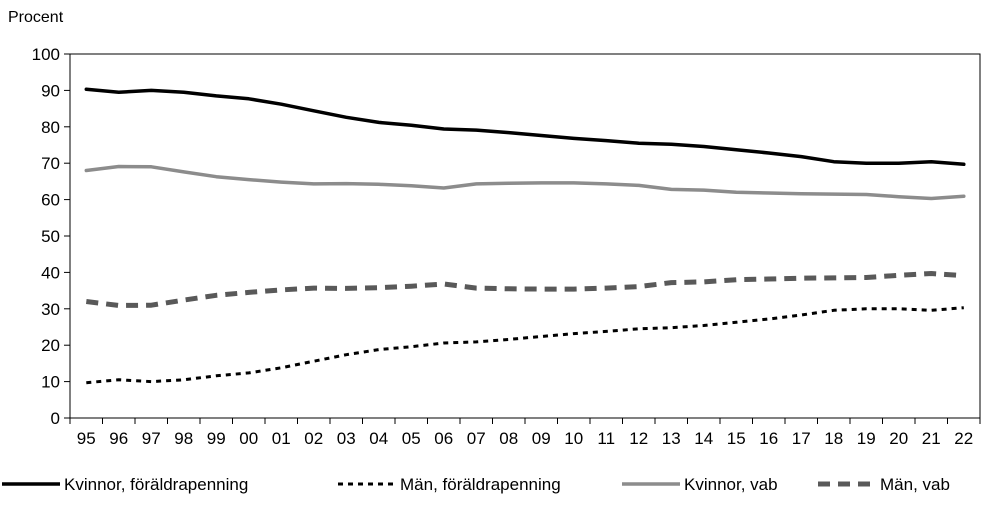  Describe the element at coordinates (216, 438) in the screenshot. I see `x-tick-label: 99` at that location.